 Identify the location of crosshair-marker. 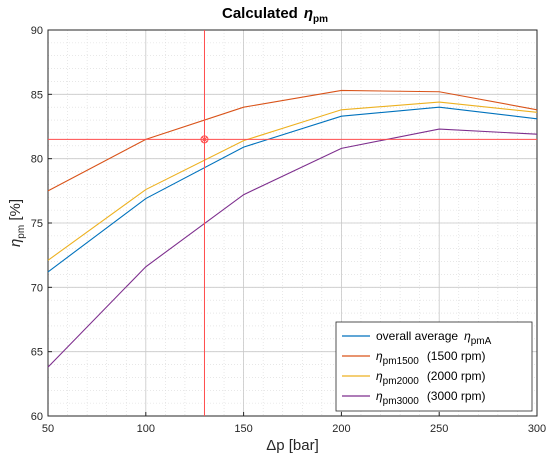
(204, 139).